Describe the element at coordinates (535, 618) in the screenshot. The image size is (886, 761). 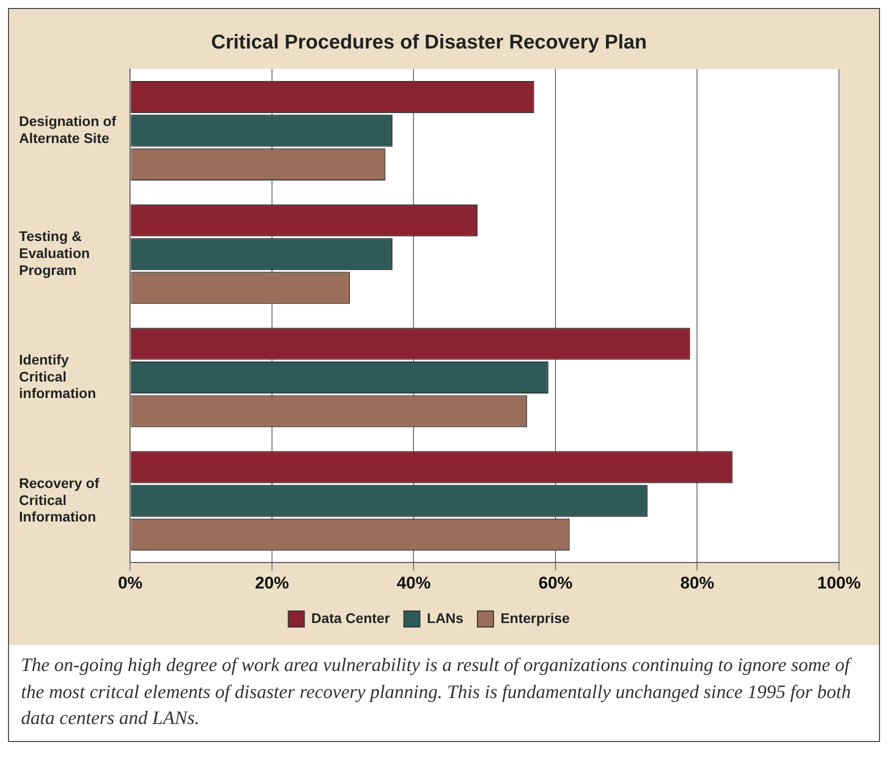
I see `legend-label: Enterprise` at that location.